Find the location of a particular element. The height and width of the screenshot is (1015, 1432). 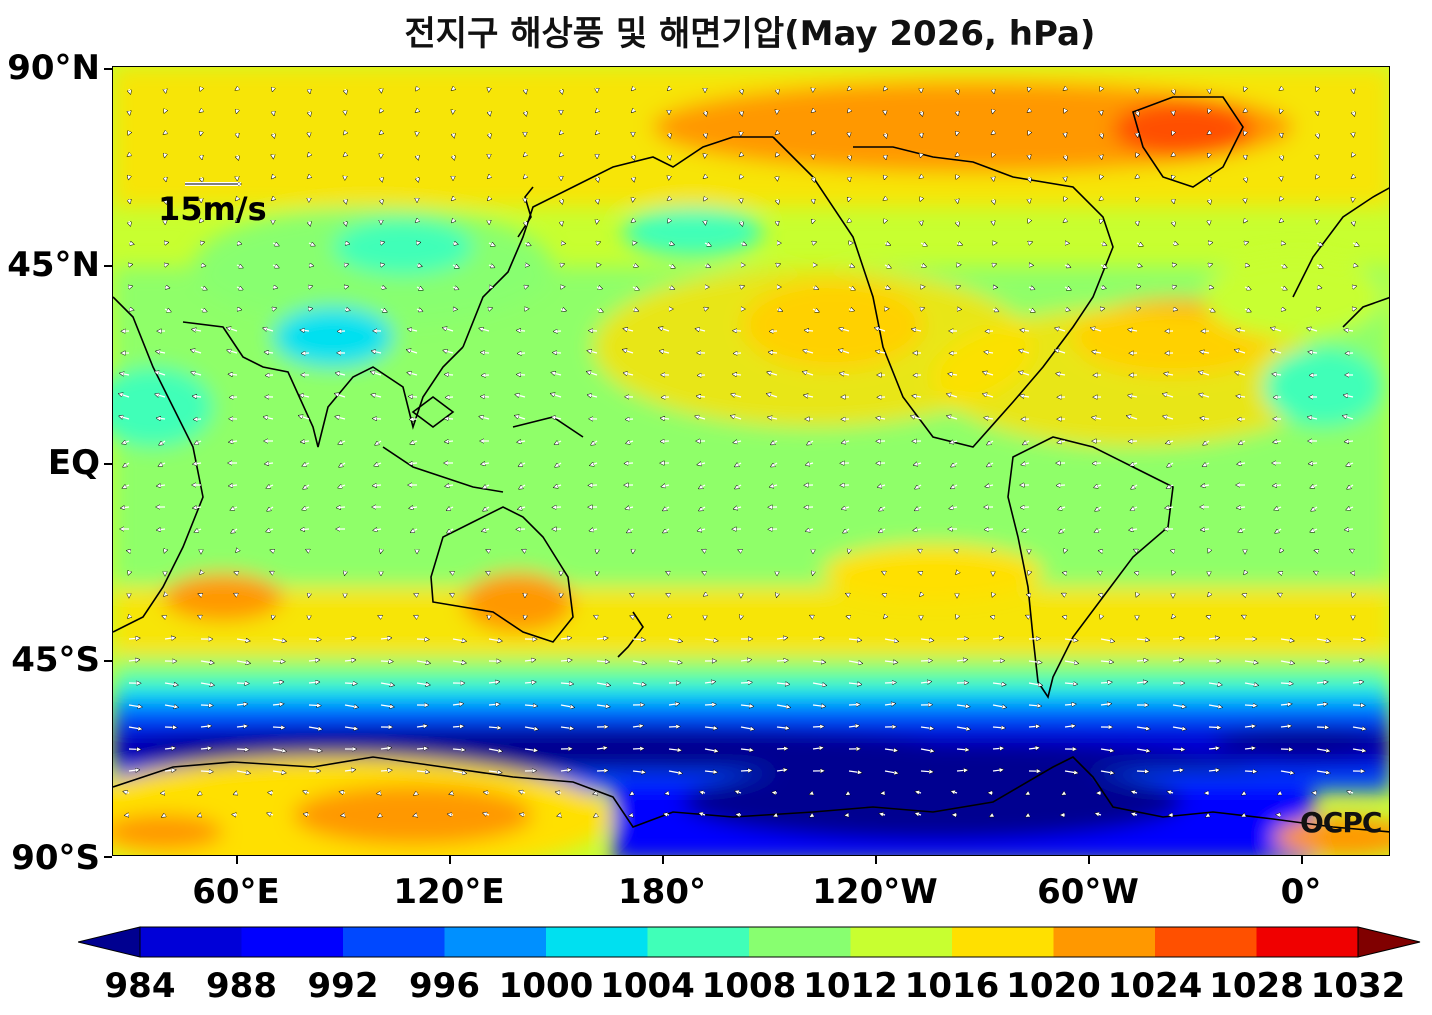

colorbar-min-extend is located at coordinates (109, 942).